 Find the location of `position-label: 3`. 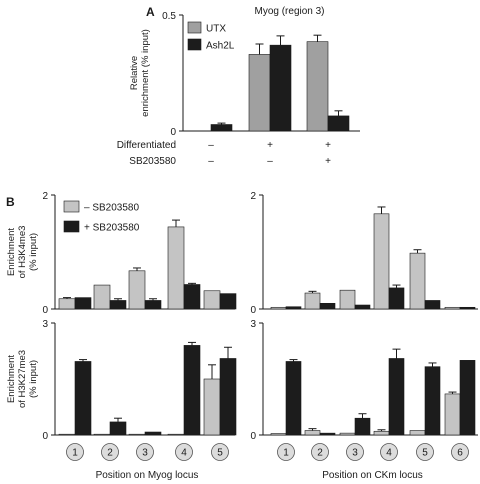

position-label: 3 is located at coordinates (145, 453).